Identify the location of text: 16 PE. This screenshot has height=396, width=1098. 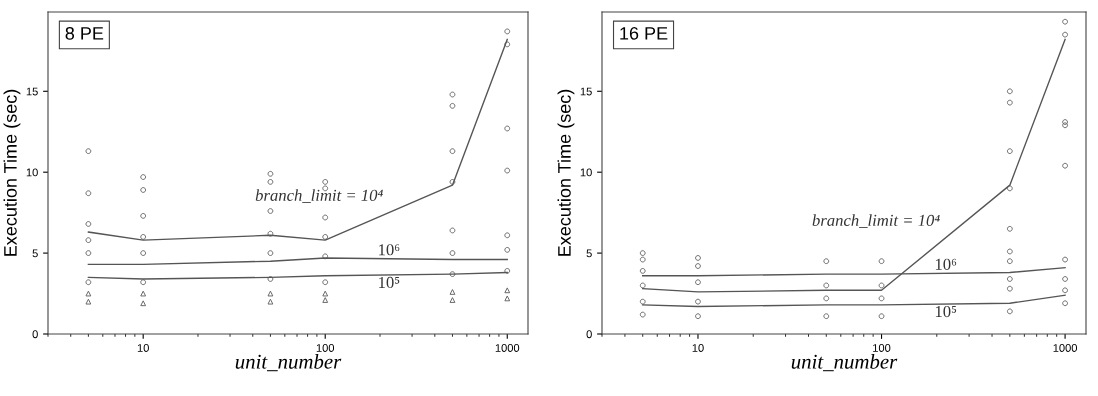
(644, 33).